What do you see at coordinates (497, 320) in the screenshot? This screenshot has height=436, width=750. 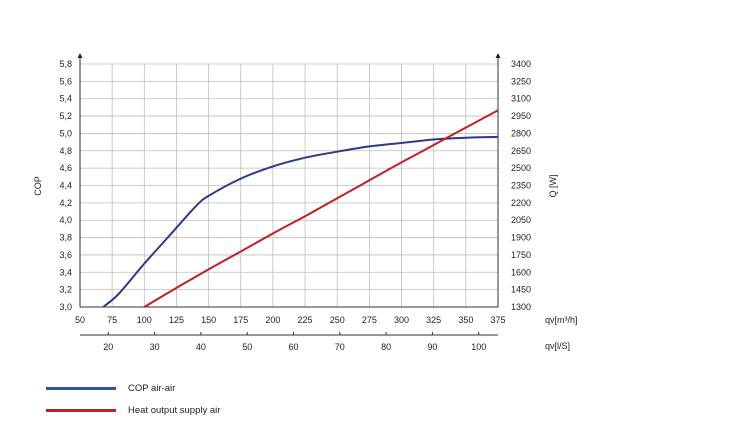 I see `x-primary-tick-label: 375` at bounding box center [497, 320].